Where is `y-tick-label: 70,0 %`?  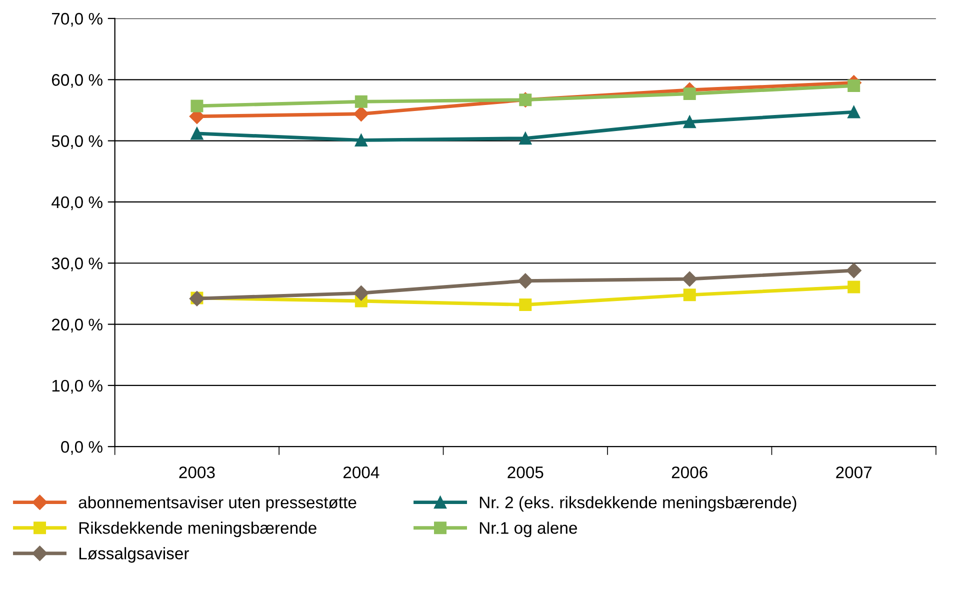
y-tick-label: 70,0 % is located at coordinates (77, 19).